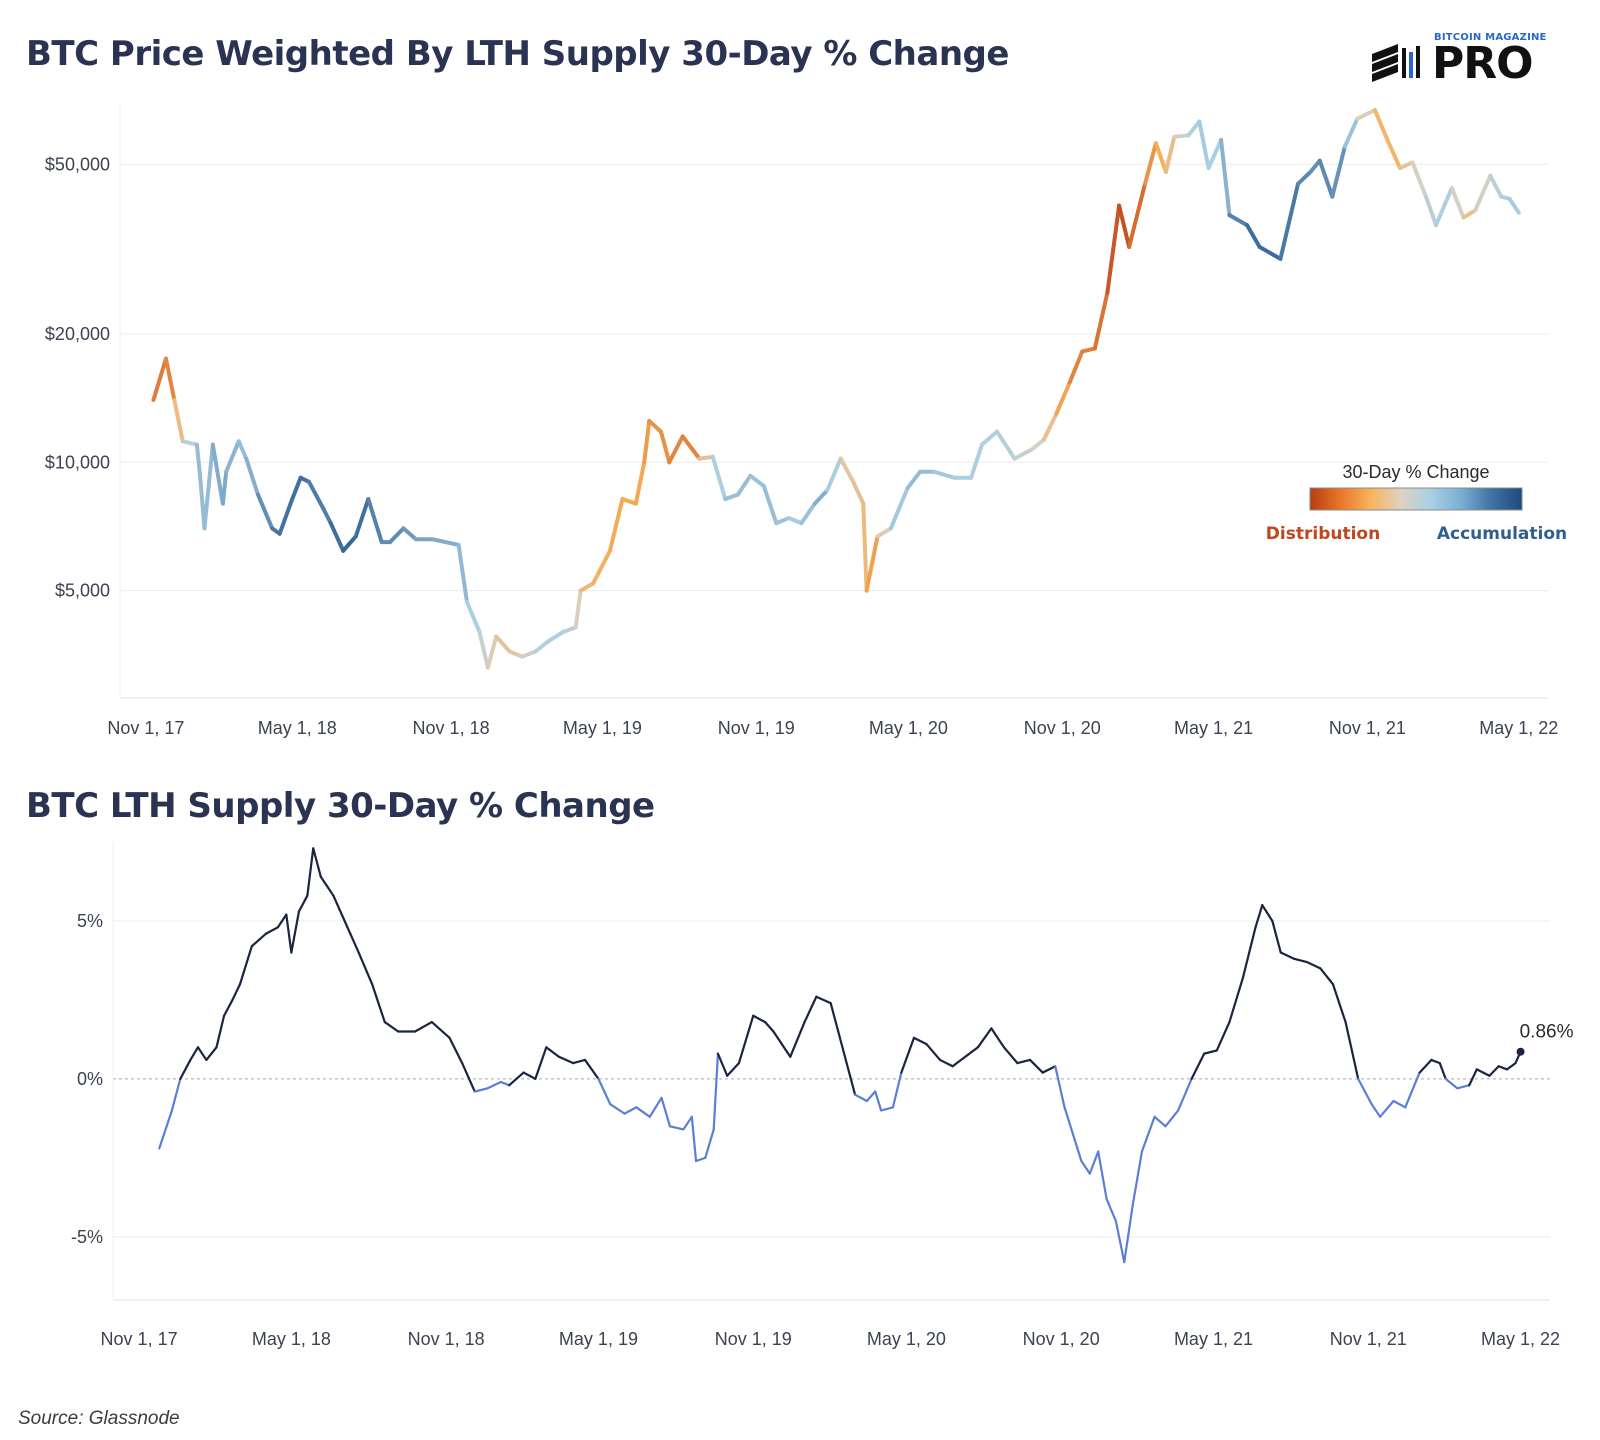  What do you see at coordinates (1520, 1051) in the screenshot?
I see `latest-value-dot` at bounding box center [1520, 1051].